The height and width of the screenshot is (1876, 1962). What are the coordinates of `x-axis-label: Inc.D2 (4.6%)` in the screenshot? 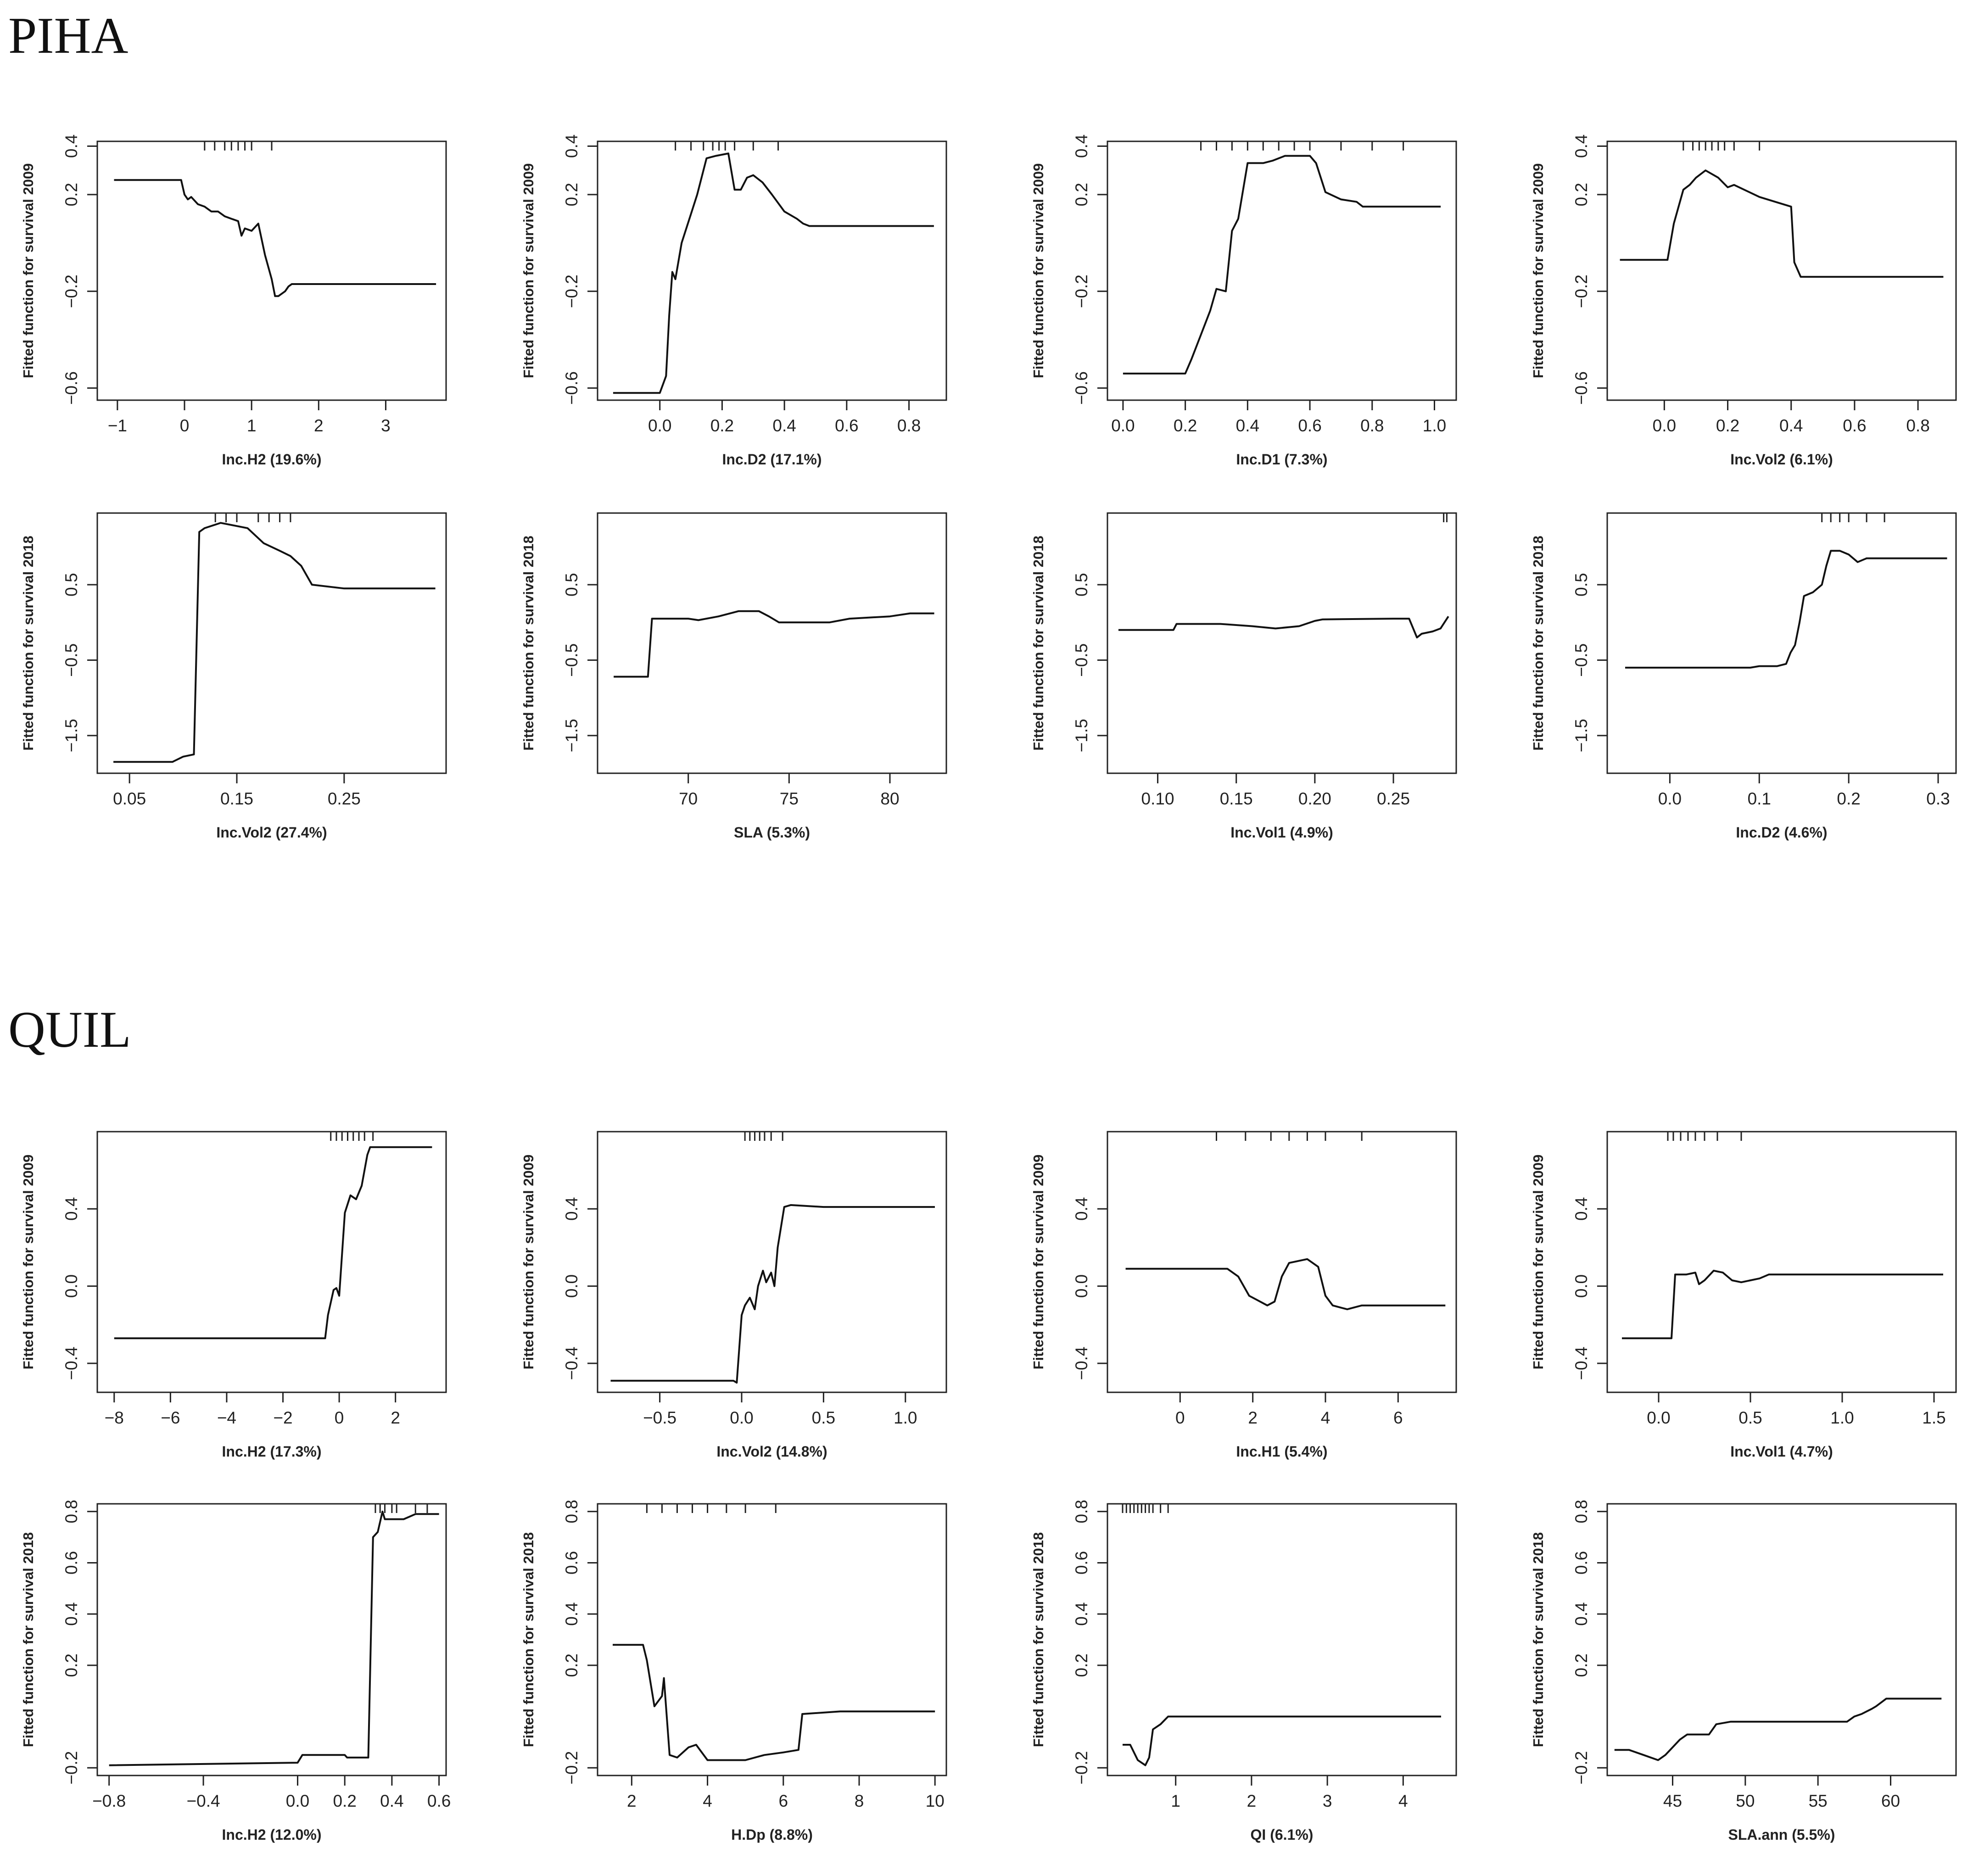 It's located at (1781, 832).